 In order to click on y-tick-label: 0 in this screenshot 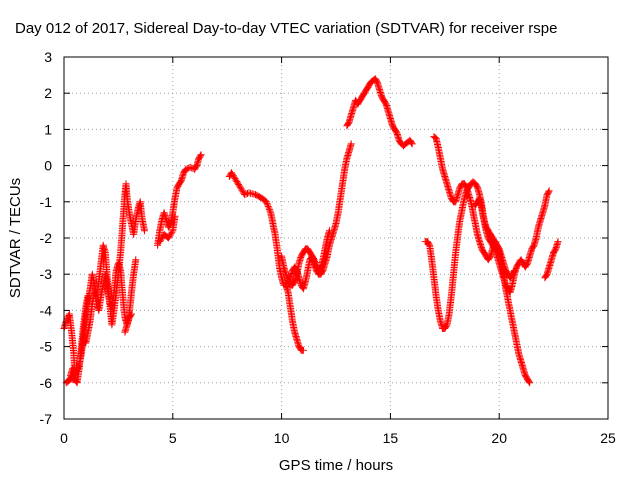, I will do `click(48, 166)`.